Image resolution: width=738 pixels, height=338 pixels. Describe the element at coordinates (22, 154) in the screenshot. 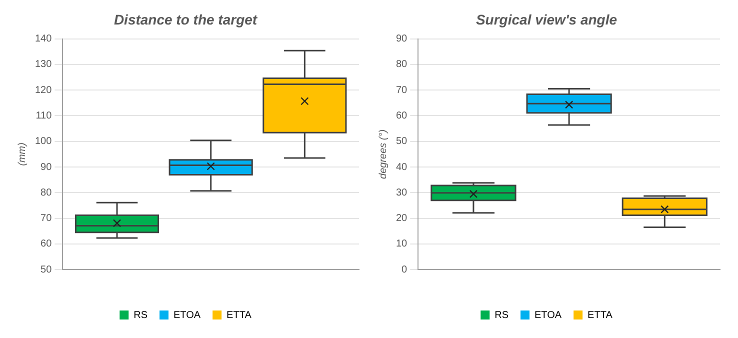

I see `y-axis-title: (mm)` at that location.